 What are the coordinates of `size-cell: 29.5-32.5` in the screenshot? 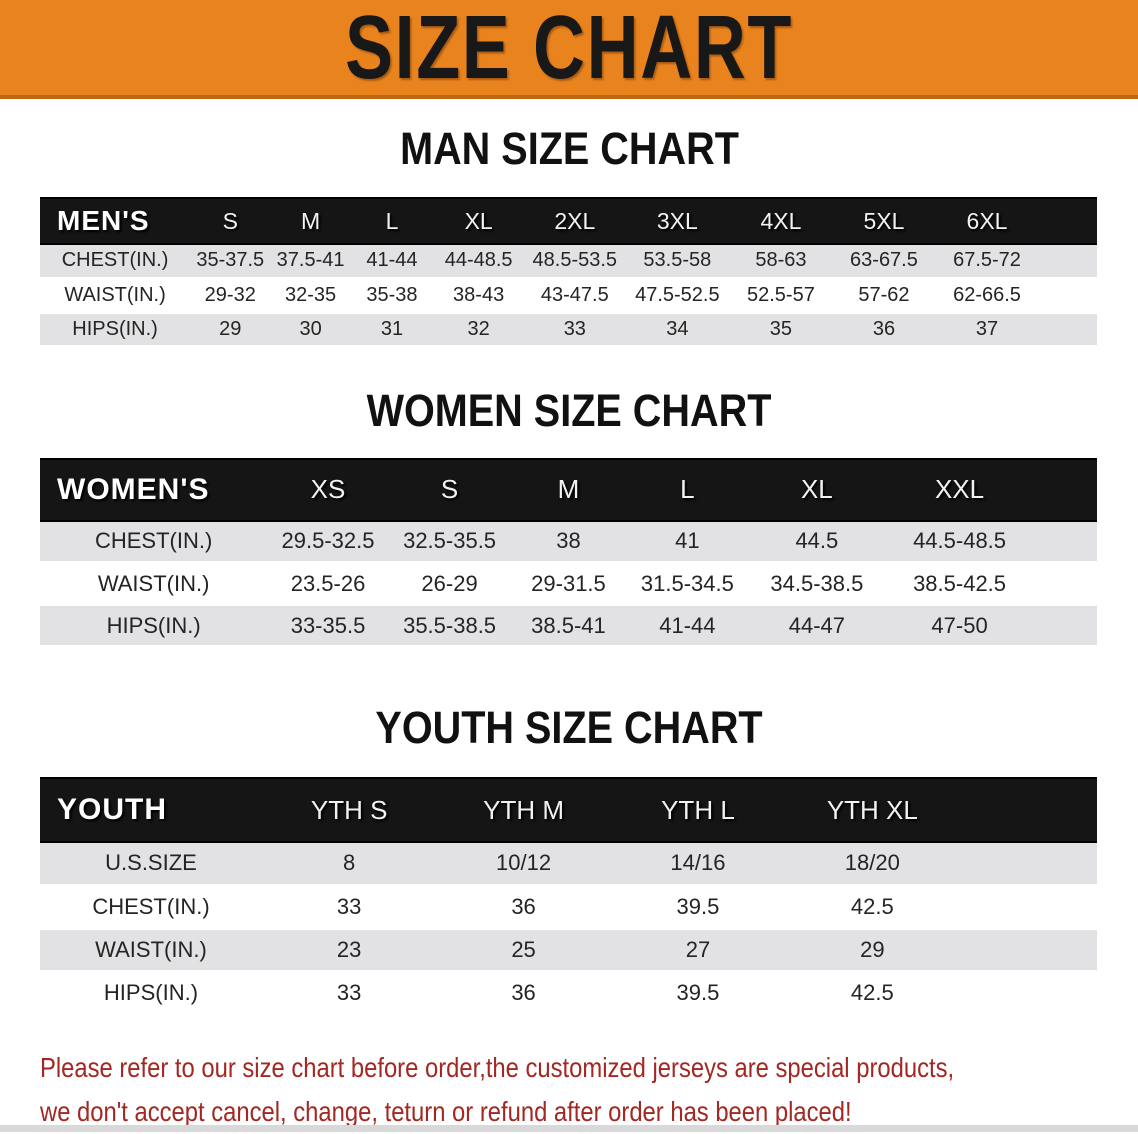 It's located at (328, 542).